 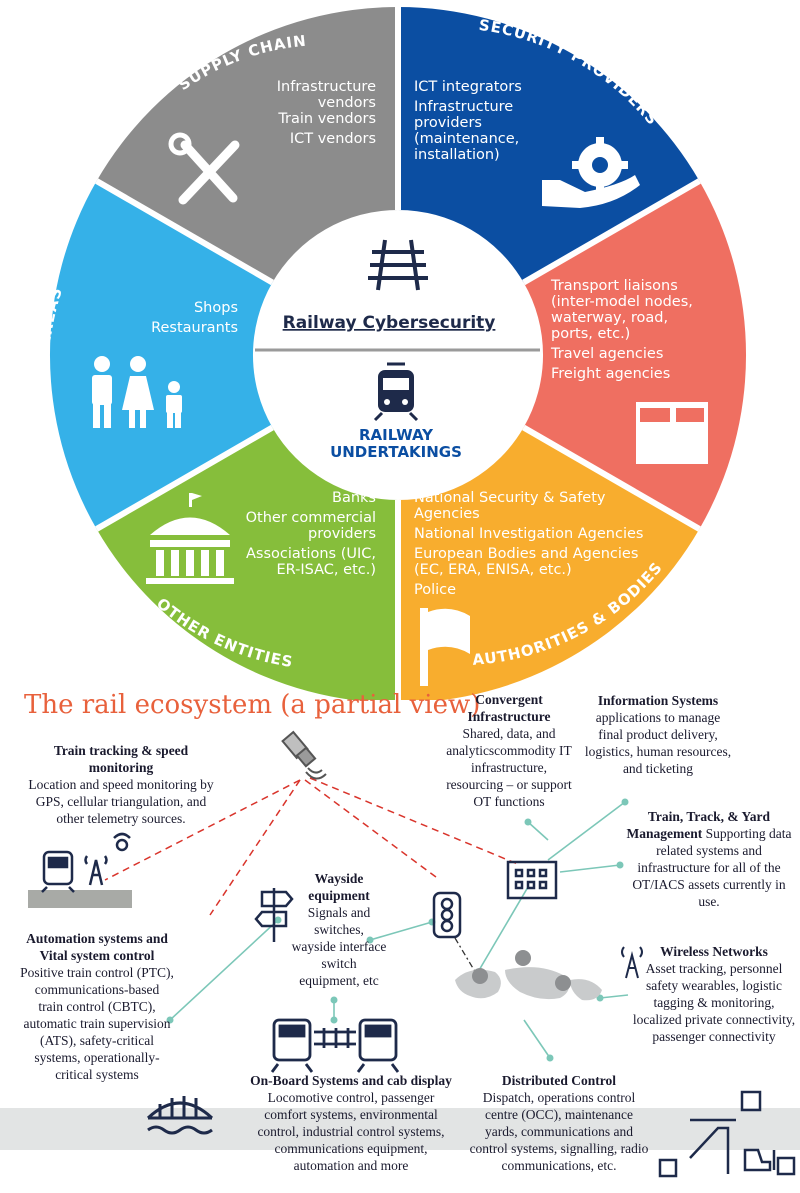 What do you see at coordinates (493, 570) in the screenshot?
I see `authorities-bodies-item: (EC, ERA, ENISA, etc.)` at bounding box center [493, 570].